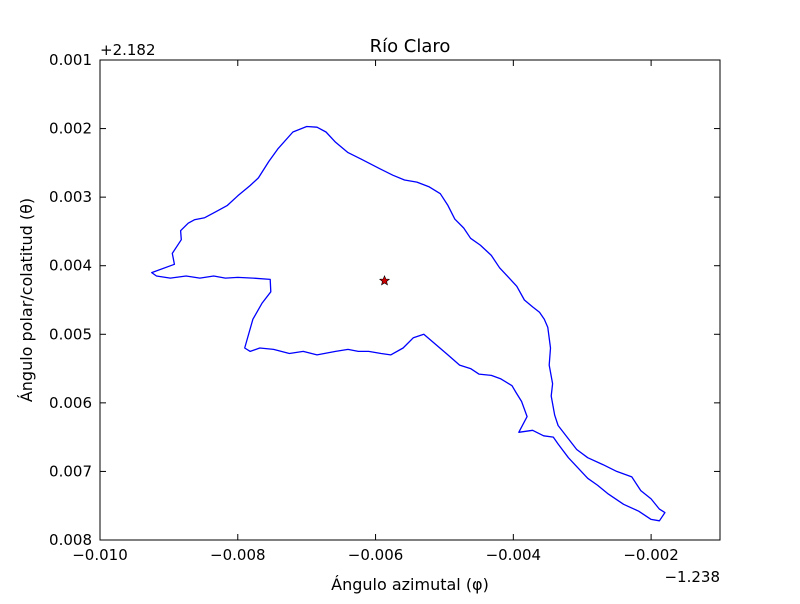 Image resolution: width=800 pixels, height=604 pixels. Describe the element at coordinates (70, 129) in the screenshot. I see `y-tick-label: 0.002` at that location.